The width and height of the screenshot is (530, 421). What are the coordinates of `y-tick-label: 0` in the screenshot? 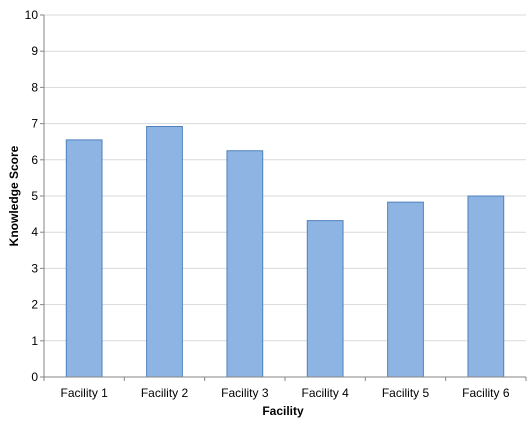 It's located at (34, 377).